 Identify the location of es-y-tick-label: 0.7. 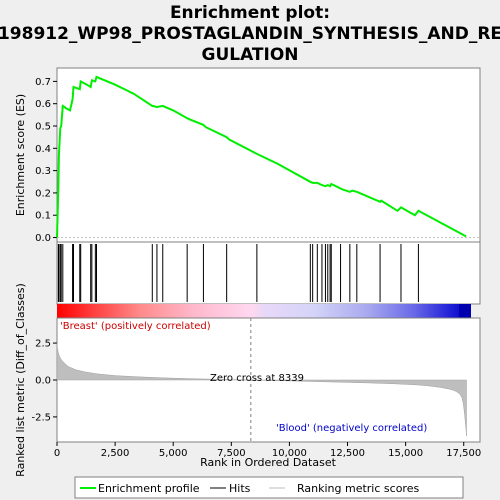
(43, 82).